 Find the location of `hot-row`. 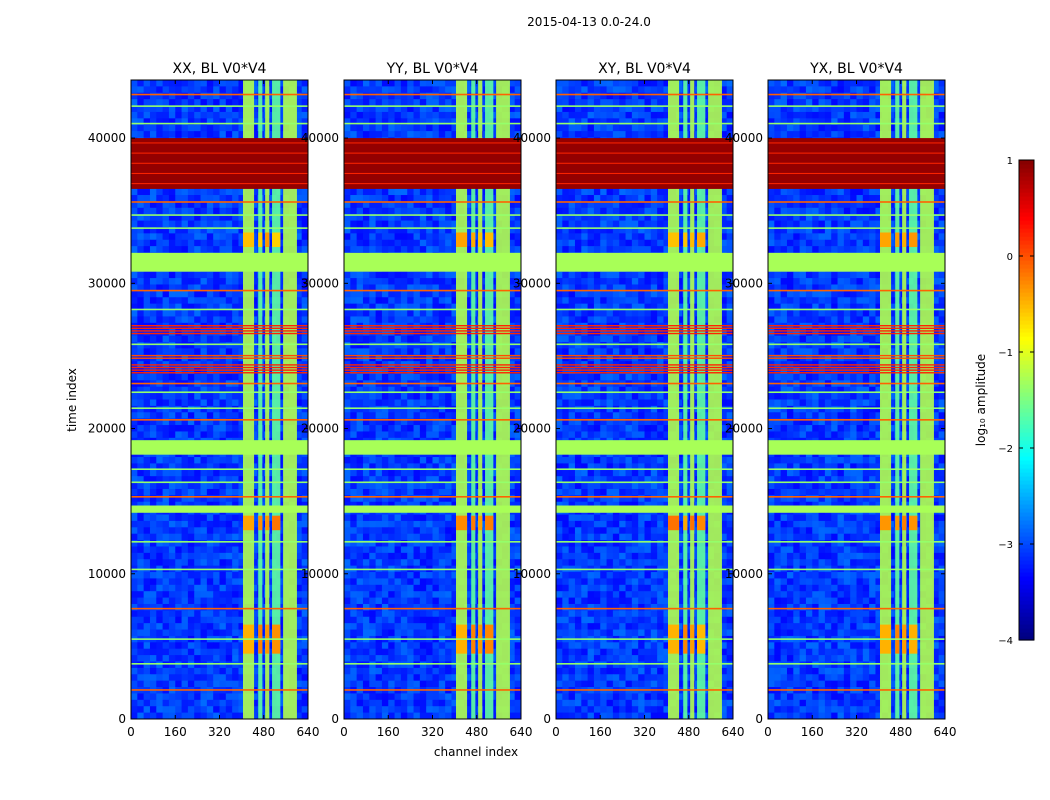

hot-row is located at coordinates (219, 333).